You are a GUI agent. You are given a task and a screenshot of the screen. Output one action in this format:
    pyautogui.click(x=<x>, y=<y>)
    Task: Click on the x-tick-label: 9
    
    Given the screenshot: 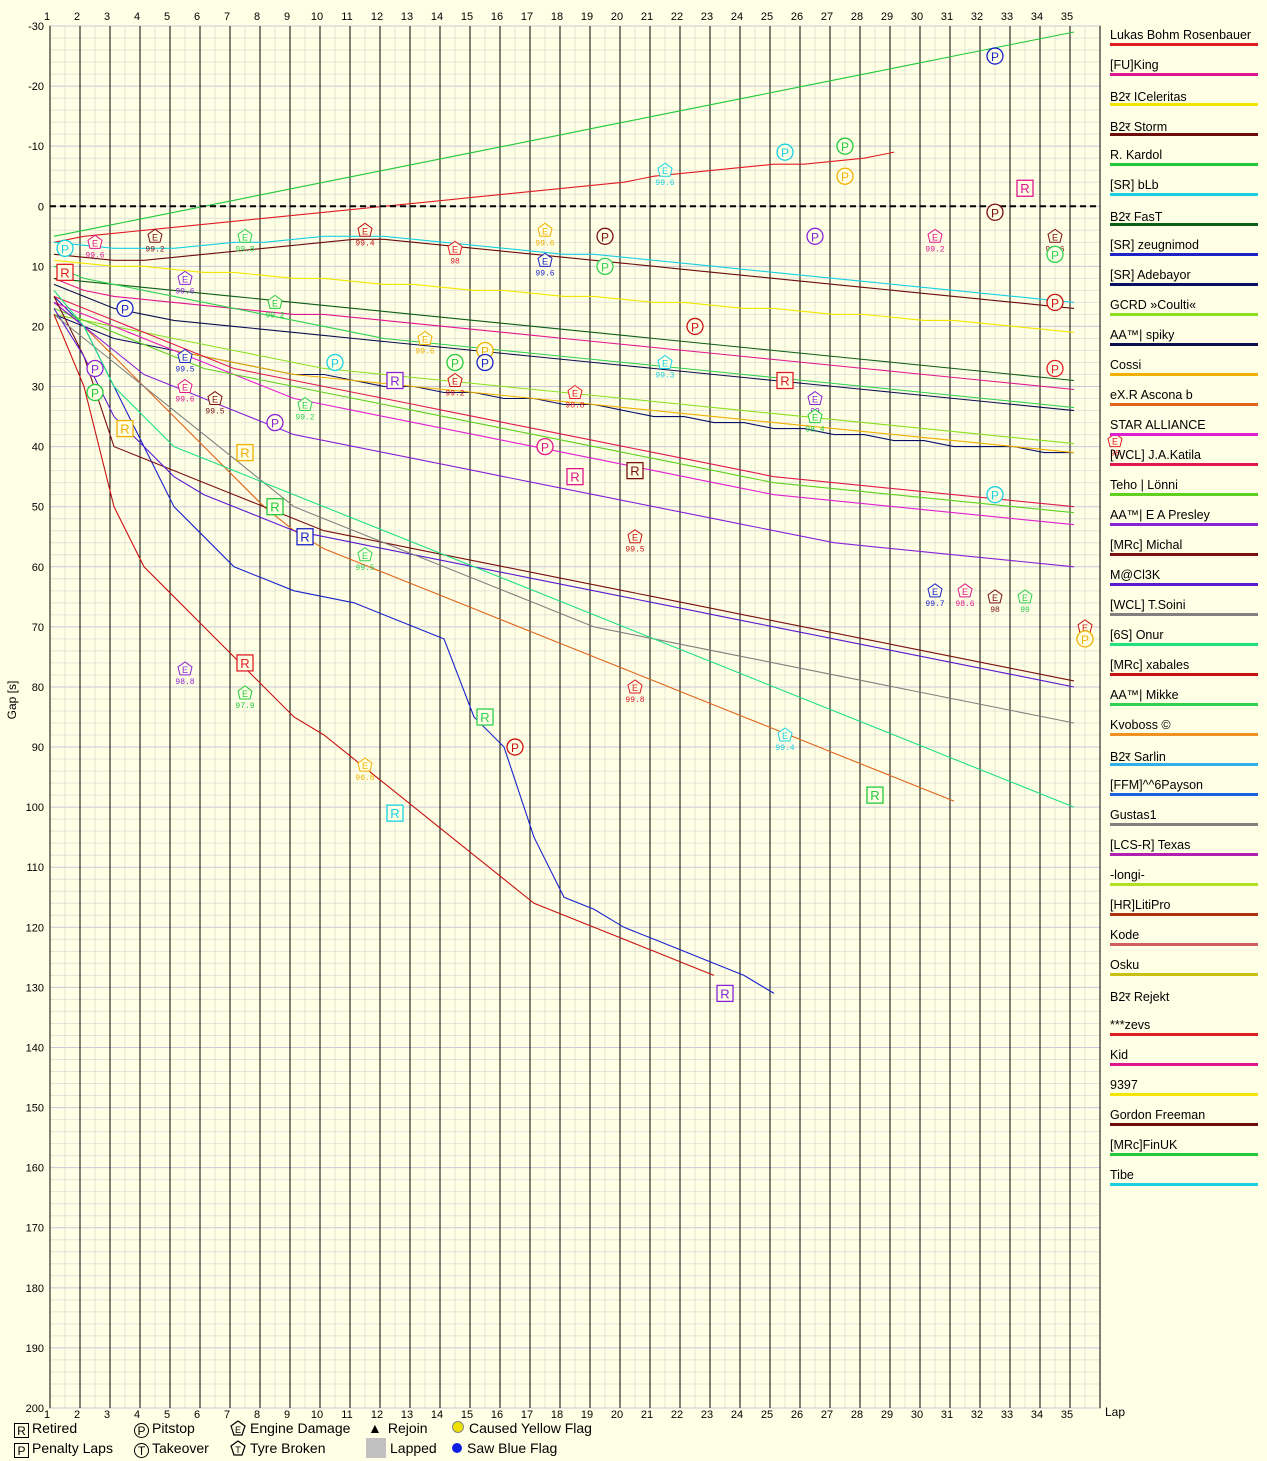 What is the action you would take?
    pyautogui.click(x=287, y=1415)
    